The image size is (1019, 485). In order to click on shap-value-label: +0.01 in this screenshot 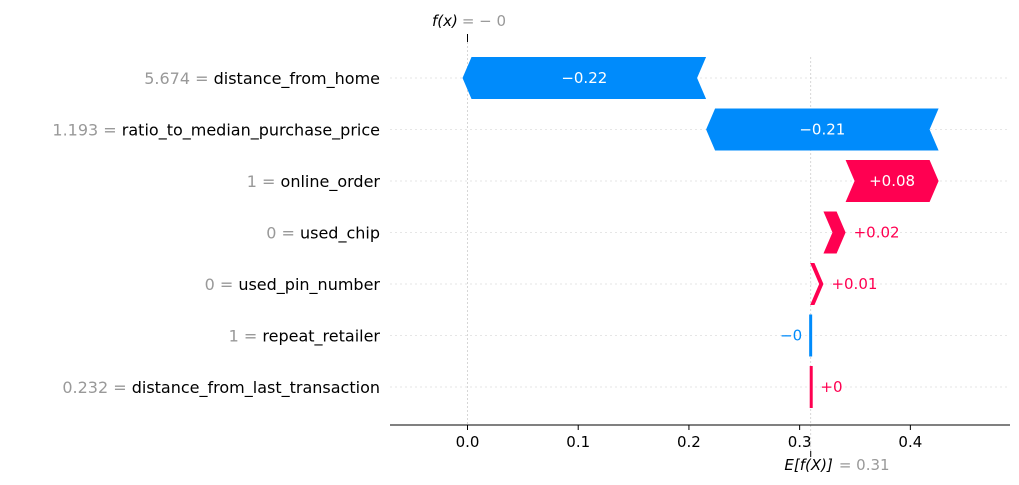, I will do `click(854, 284)`.